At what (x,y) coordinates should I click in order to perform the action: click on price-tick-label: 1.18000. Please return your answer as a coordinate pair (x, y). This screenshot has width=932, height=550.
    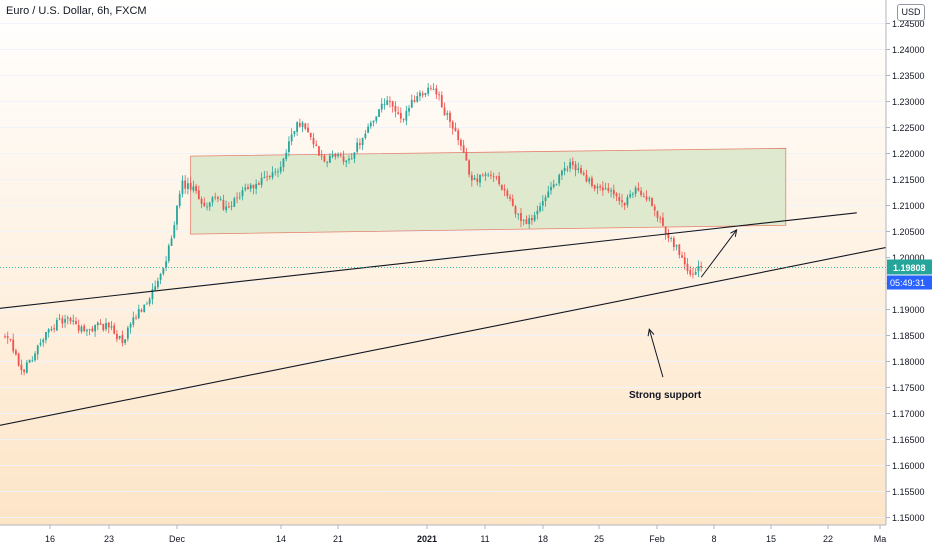
    Looking at the image, I should click on (908, 362).